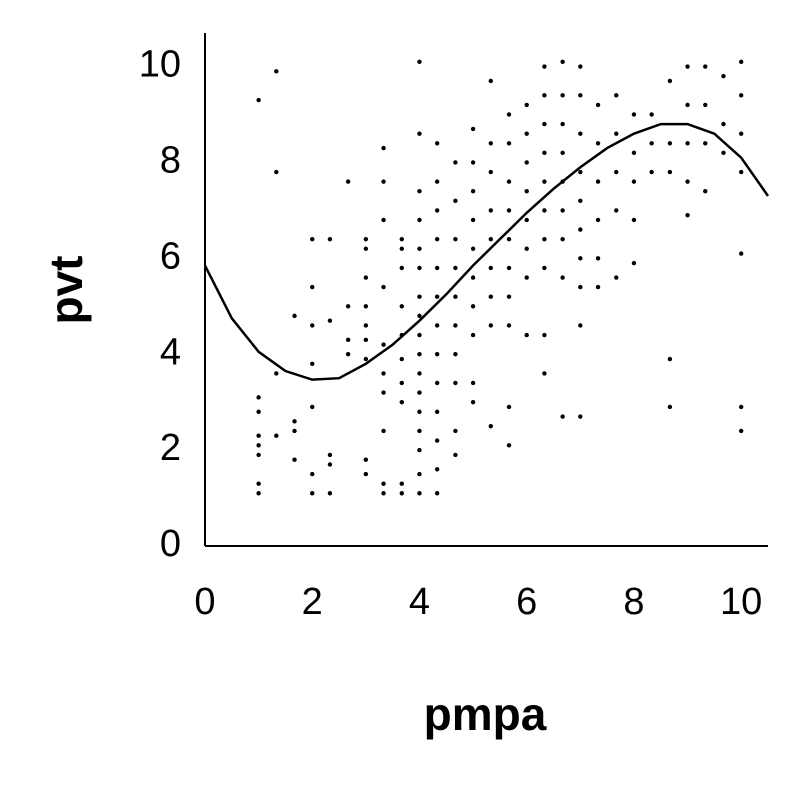  Describe the element at coordinates (633, 602) in the screenshot. I see `x-tick-label: 8` at that location.